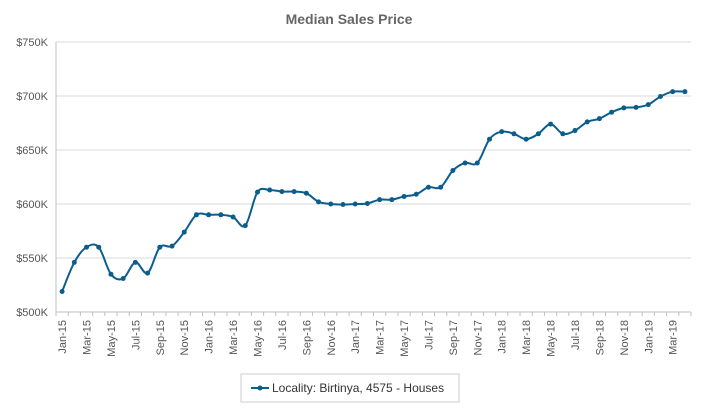 The height and width of the screenshot is (411, 706). I want to click on x-tick-label: May-16, so click(258, 338).